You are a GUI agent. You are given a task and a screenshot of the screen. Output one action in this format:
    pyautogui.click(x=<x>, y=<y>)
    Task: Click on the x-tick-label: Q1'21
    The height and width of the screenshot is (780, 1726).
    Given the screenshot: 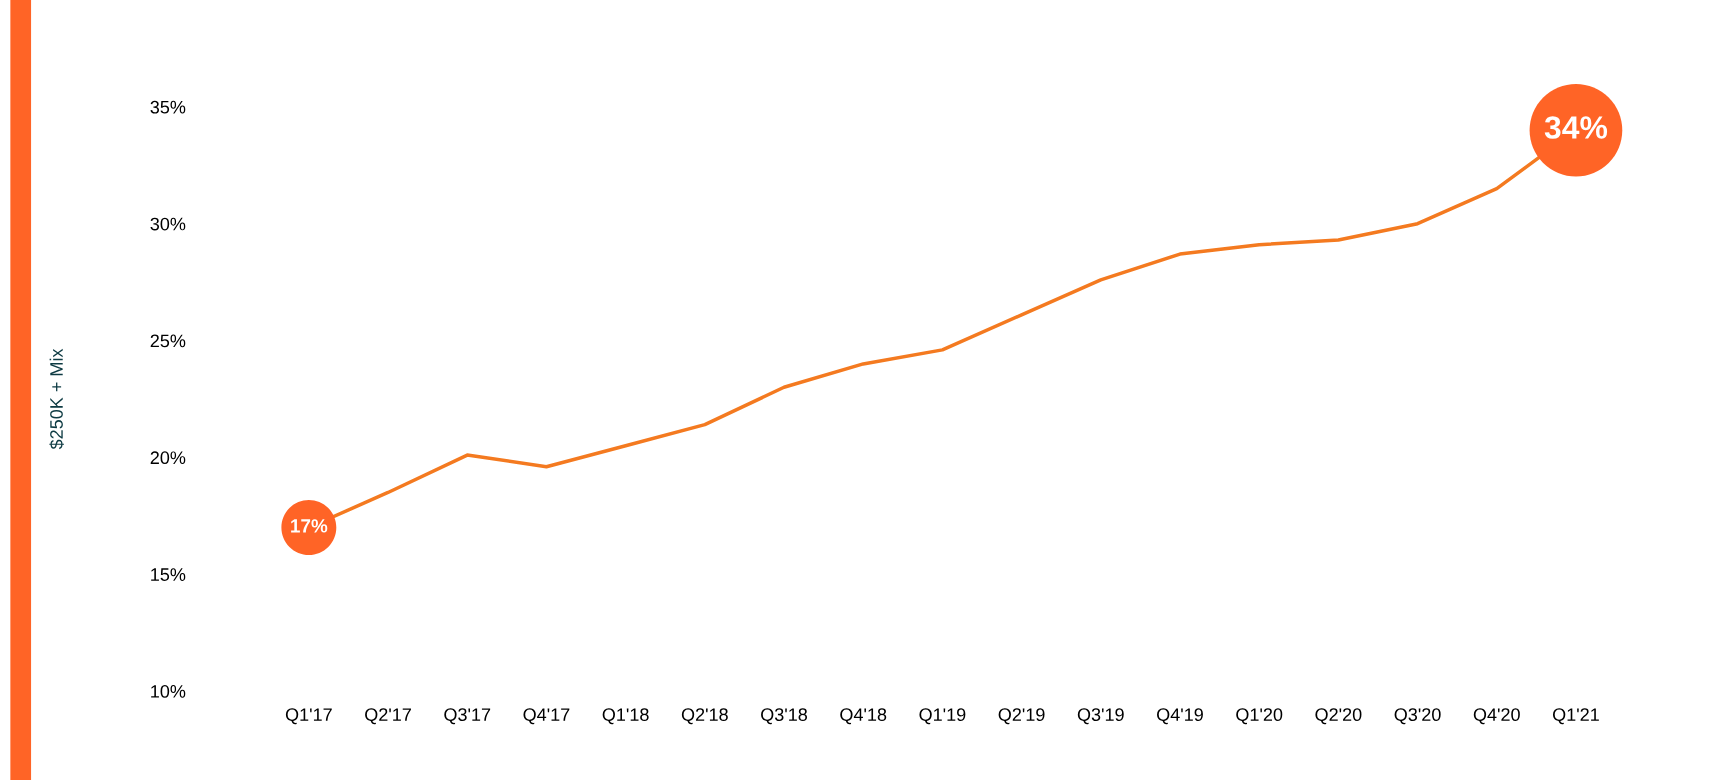 What is the action you would take?
    pyautogui.click(x=1575, y=716)
    